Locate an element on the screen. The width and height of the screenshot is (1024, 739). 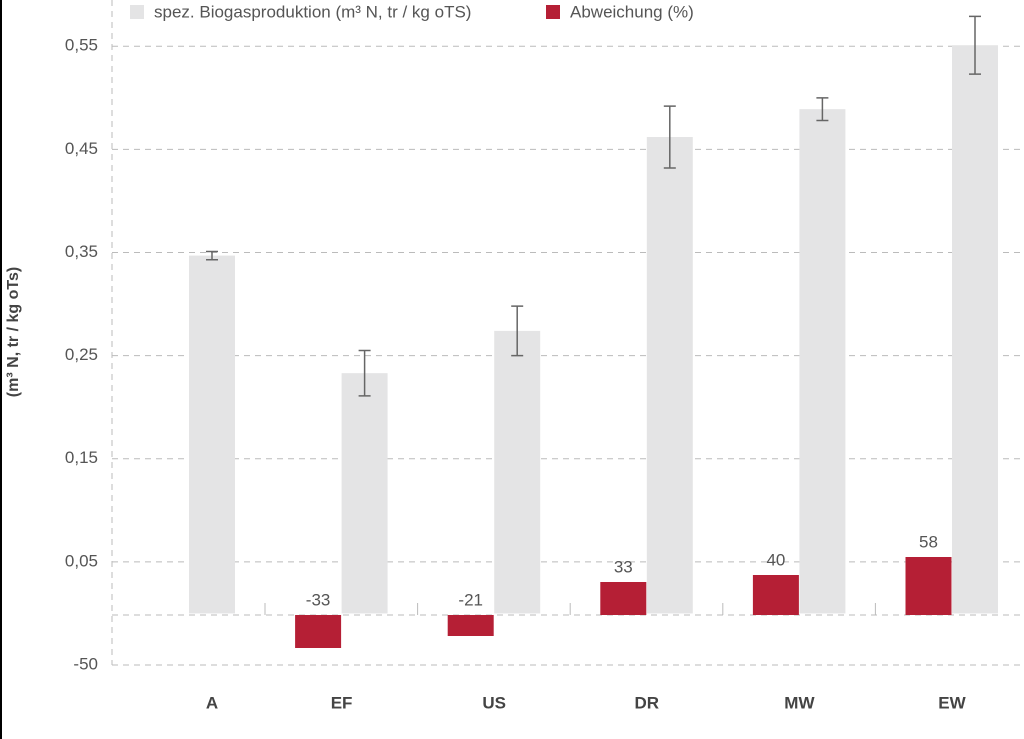
x-tick-label: MW is located at coordinates (799, 702).